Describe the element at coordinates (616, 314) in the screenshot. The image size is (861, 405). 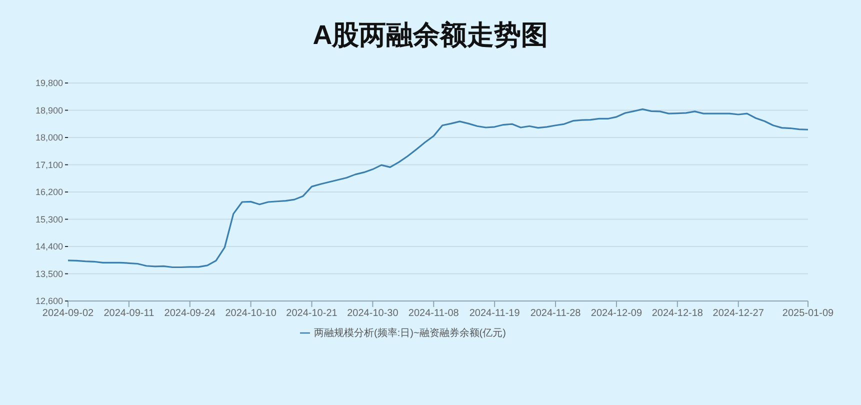
I see `x-tick-label: 2024-12-09` at that location.